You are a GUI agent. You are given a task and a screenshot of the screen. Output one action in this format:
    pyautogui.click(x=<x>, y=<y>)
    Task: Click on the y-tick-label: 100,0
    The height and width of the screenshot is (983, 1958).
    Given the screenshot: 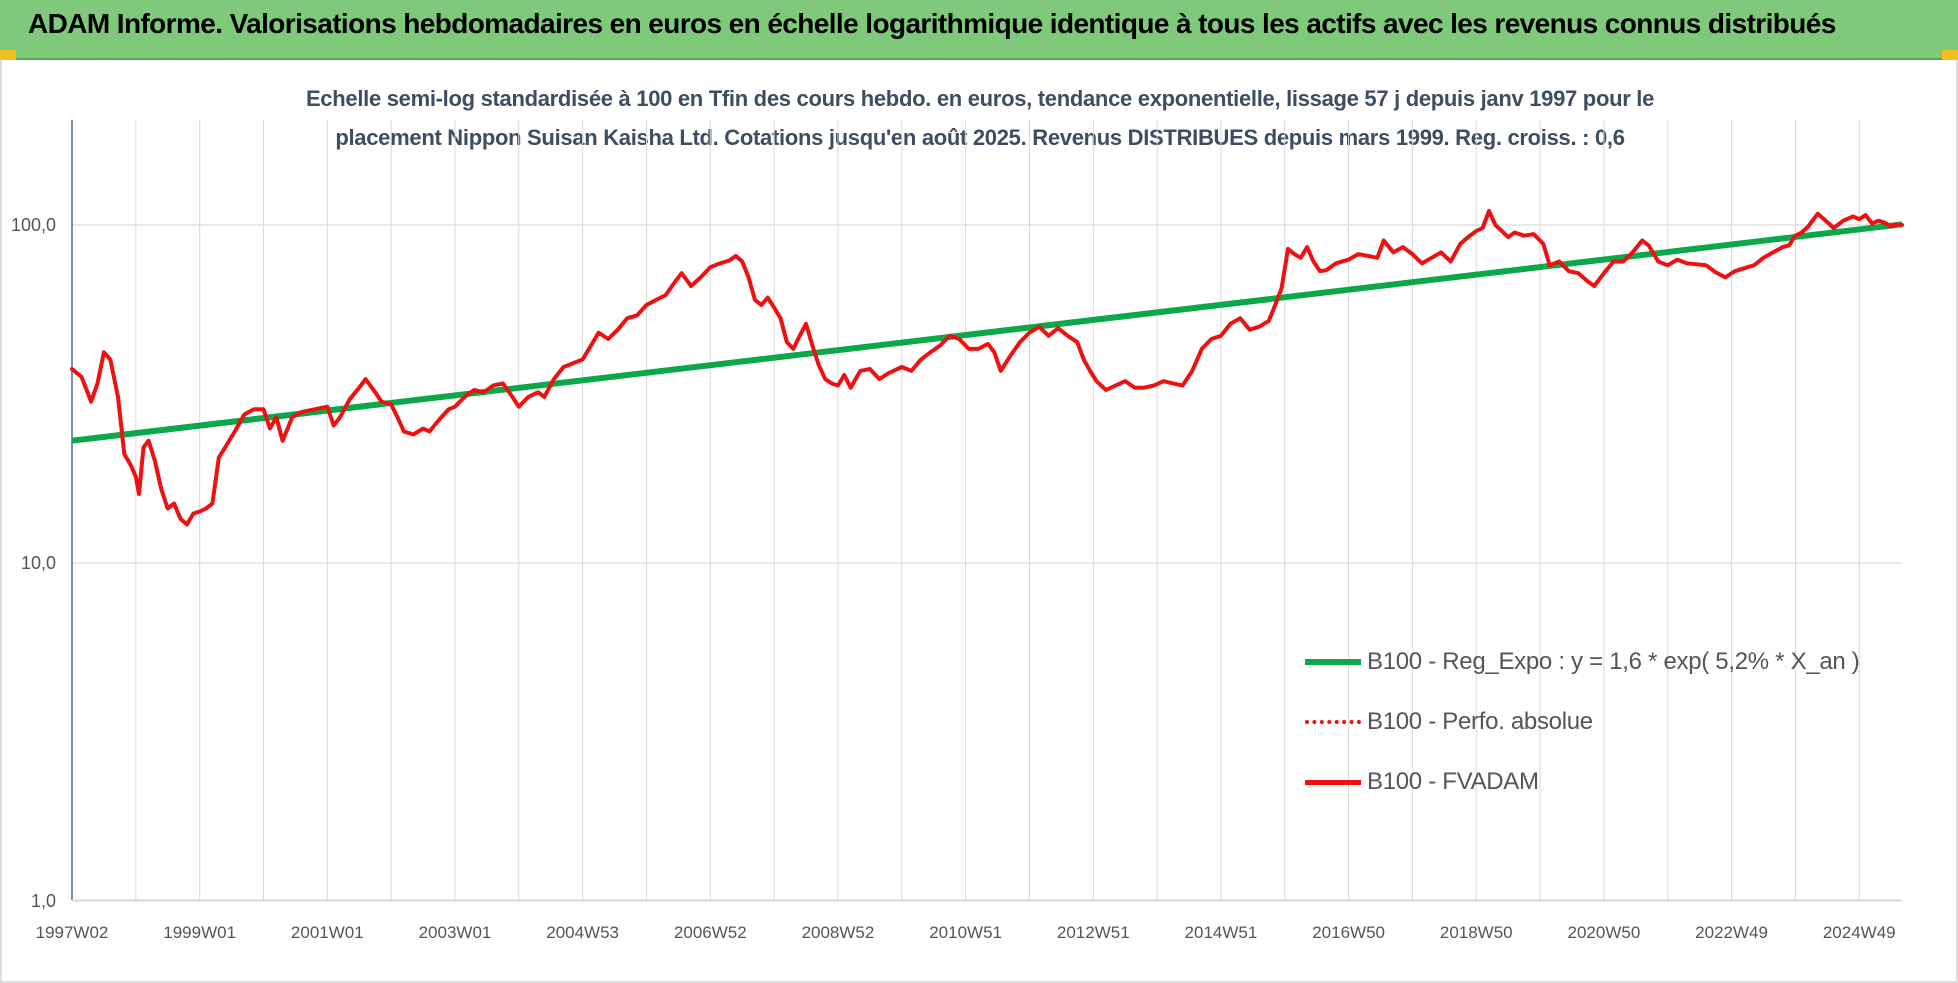 What is the action you would take?
    pyautogui.click(x=33, y=225)
    